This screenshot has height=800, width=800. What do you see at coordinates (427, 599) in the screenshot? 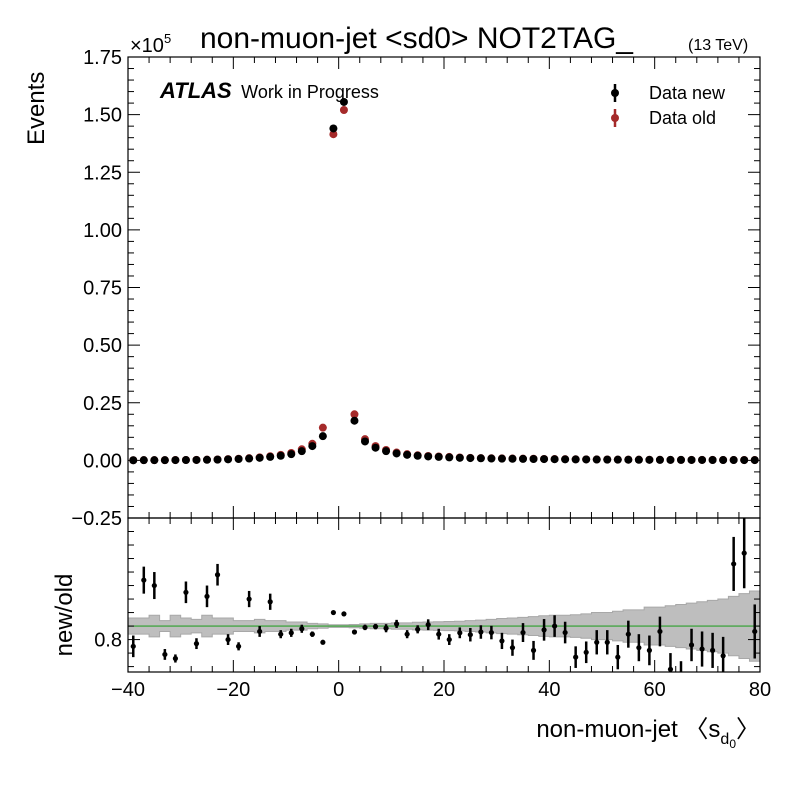
I see `ratio-y-ticks: 0.8` at bounding box center [427, 599].